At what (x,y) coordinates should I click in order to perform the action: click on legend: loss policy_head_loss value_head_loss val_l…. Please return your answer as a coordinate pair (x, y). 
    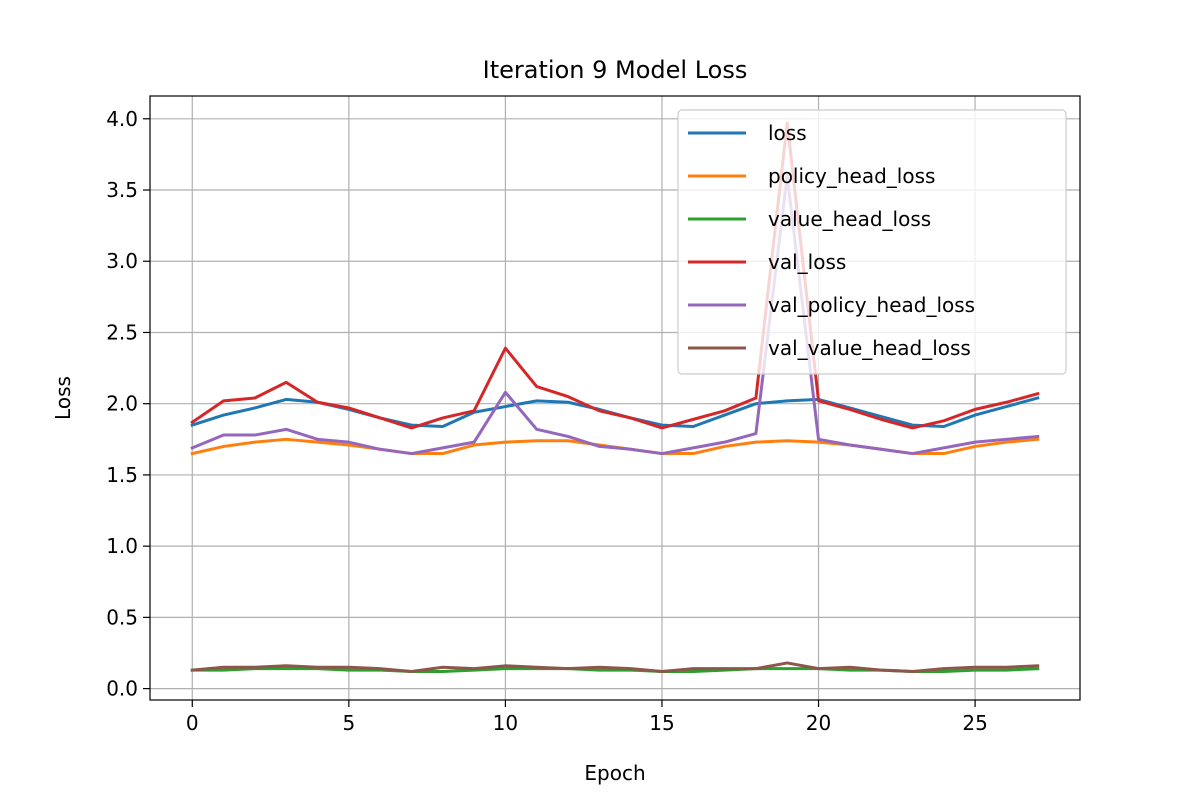
    Looking at the image, I should click on (872, 242).